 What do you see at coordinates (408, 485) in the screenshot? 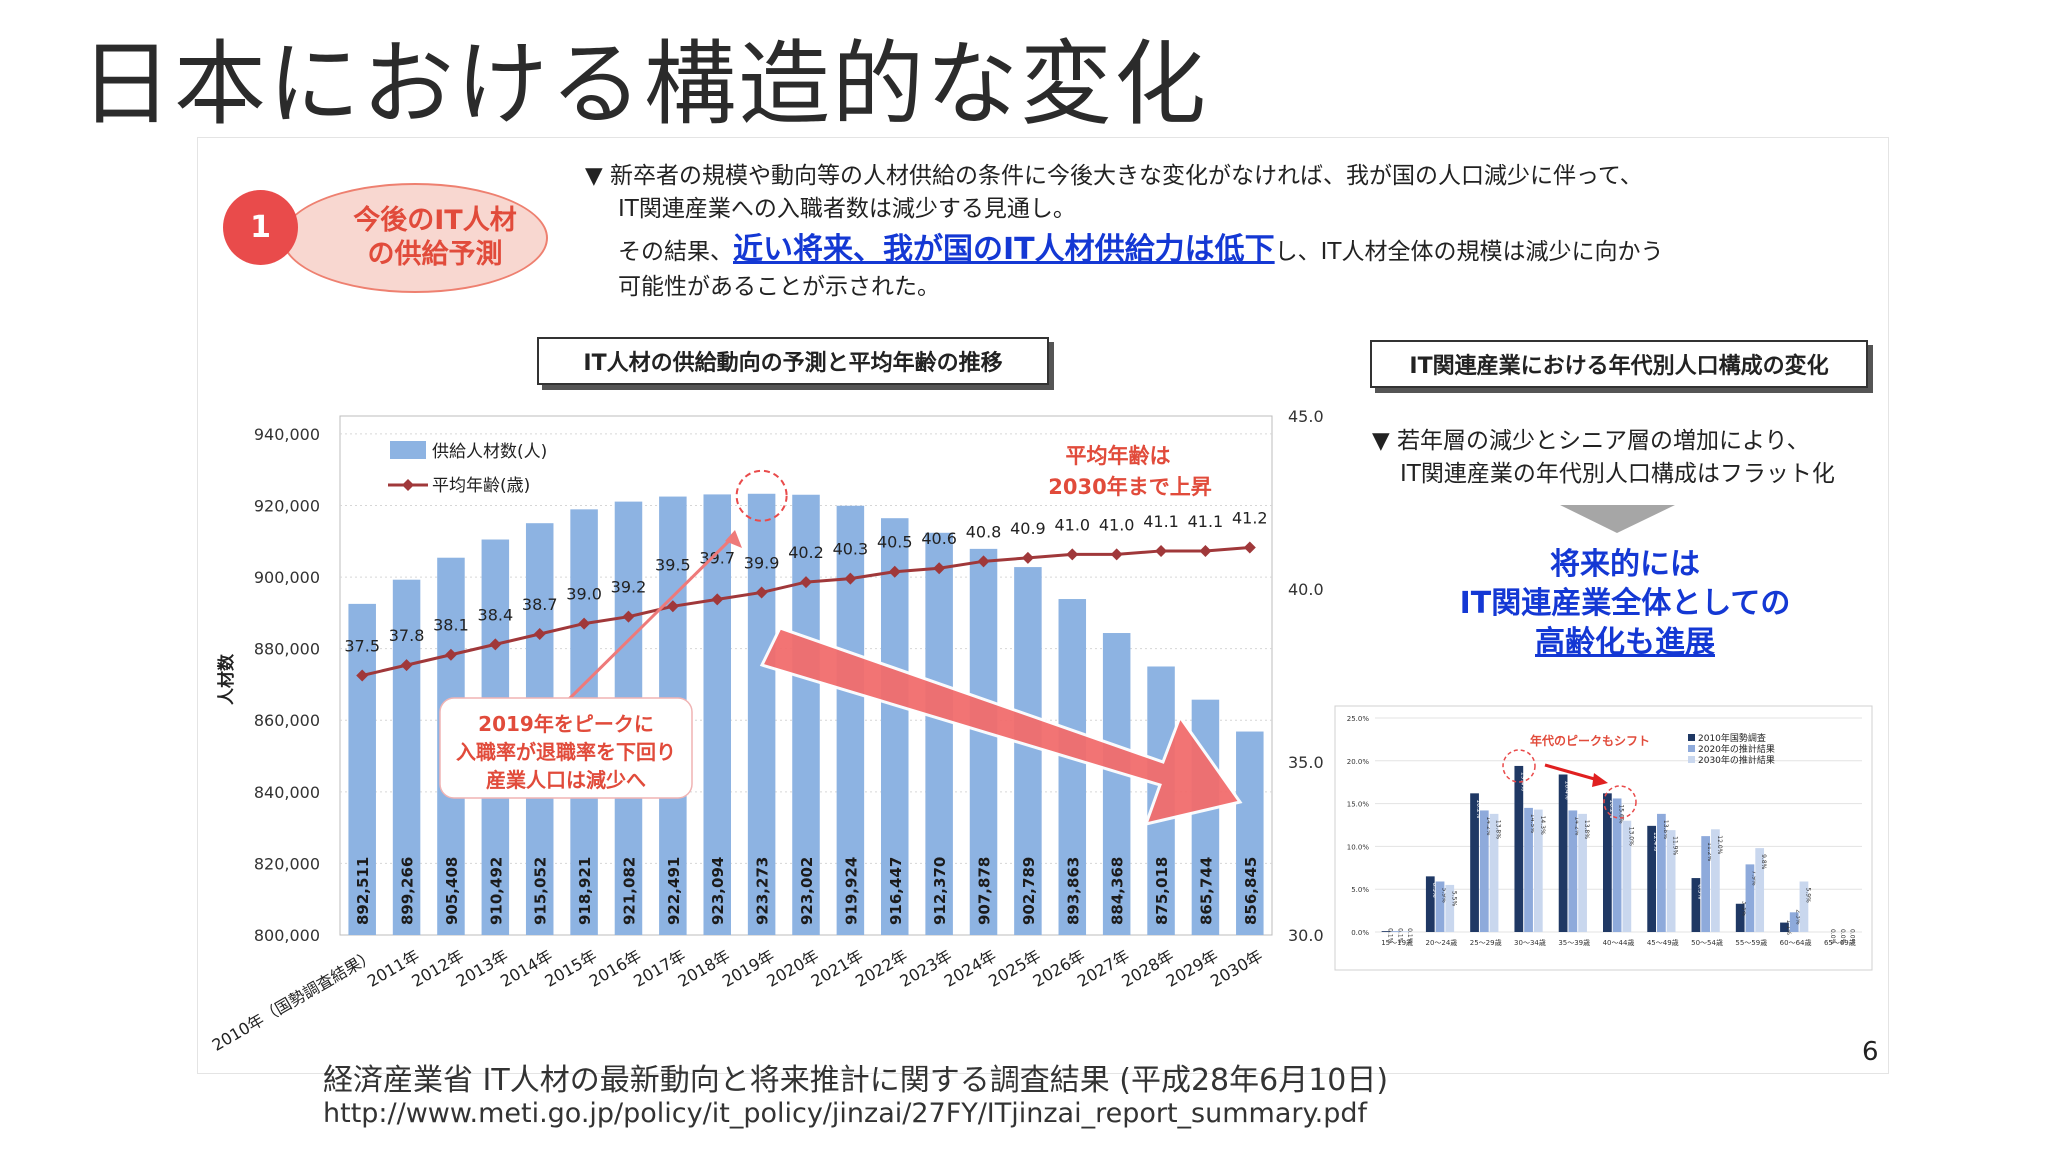
I see `legend-swatch-marker` at bounding box center [408, 485].